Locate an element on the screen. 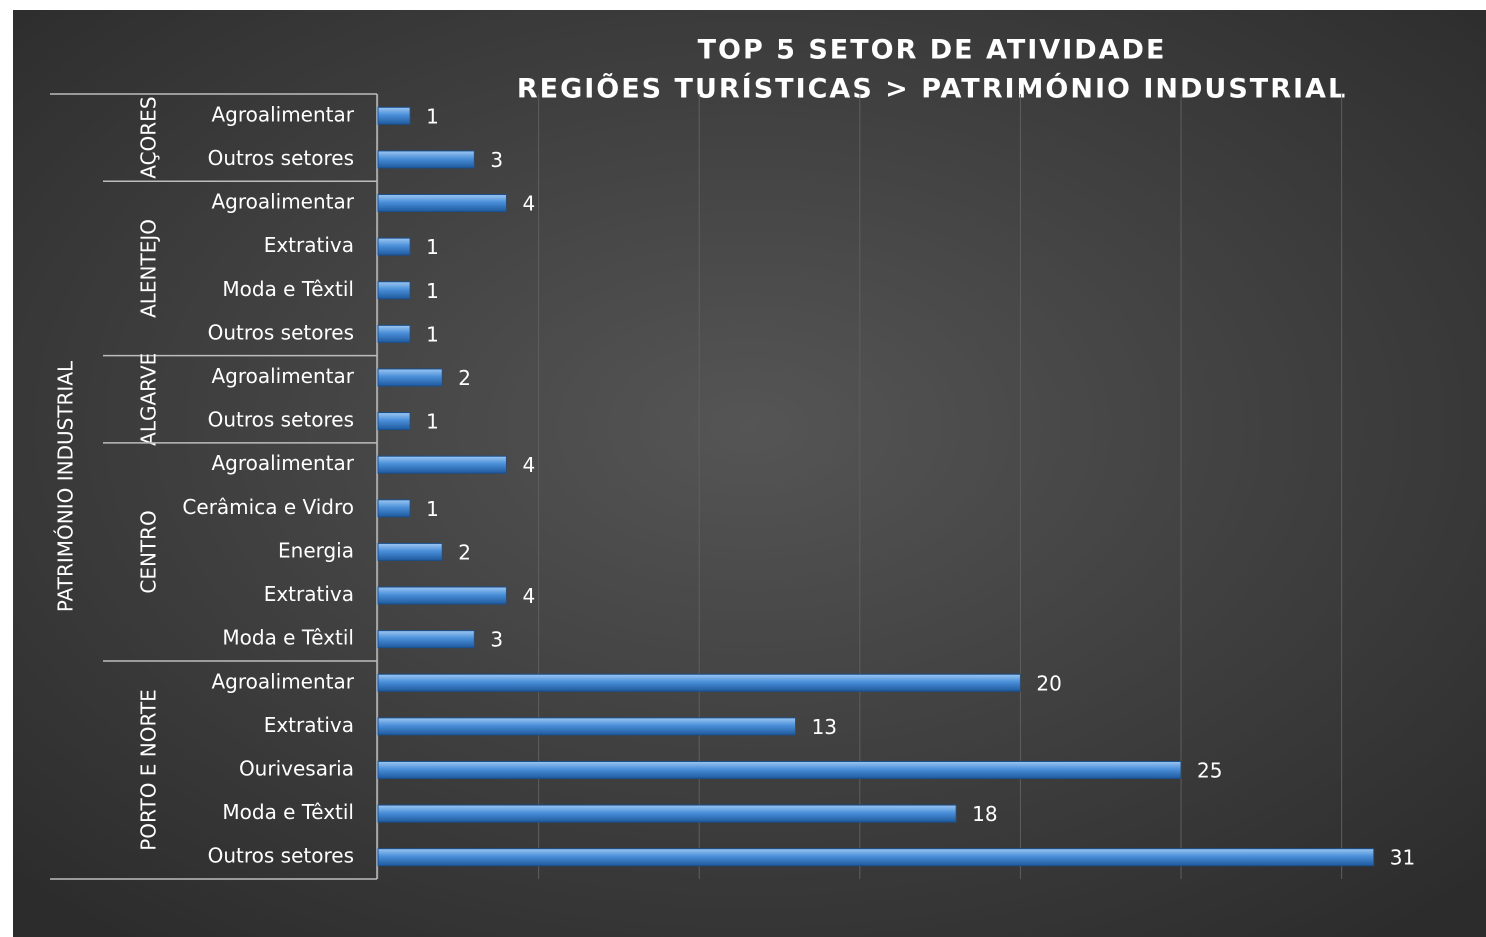  y-tick-label: Ourivesaria is located at coordinates (296, 768).